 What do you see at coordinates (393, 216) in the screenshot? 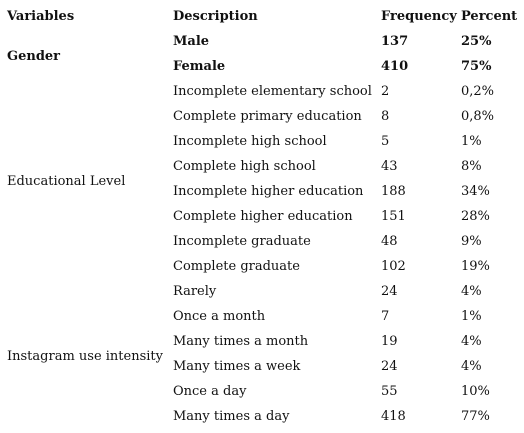
I see `row-frequency: 151` at bounding box center [393, 216].